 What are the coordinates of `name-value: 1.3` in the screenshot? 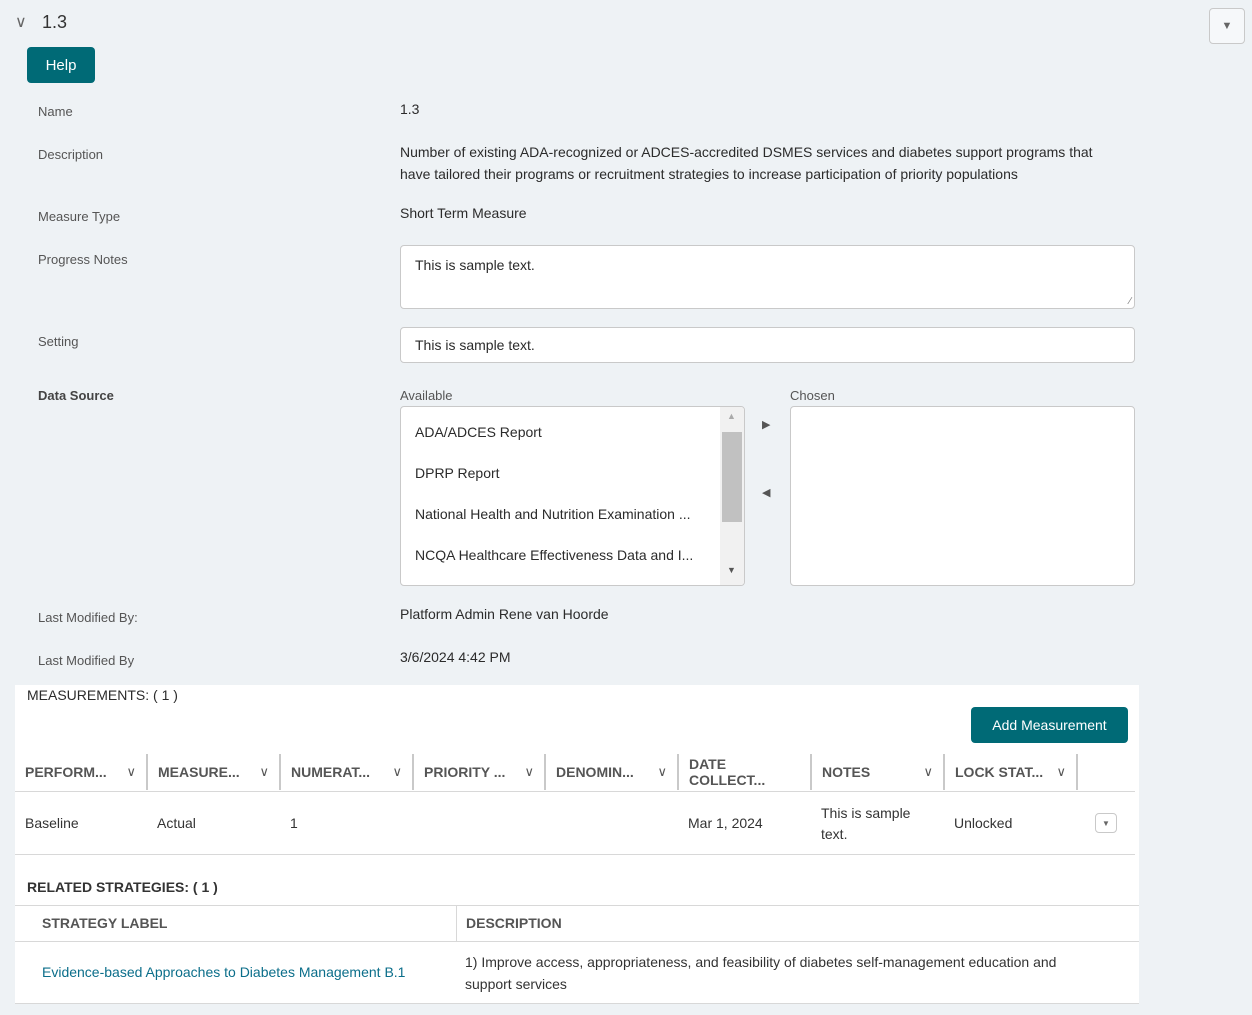 It's located at (410, 109).